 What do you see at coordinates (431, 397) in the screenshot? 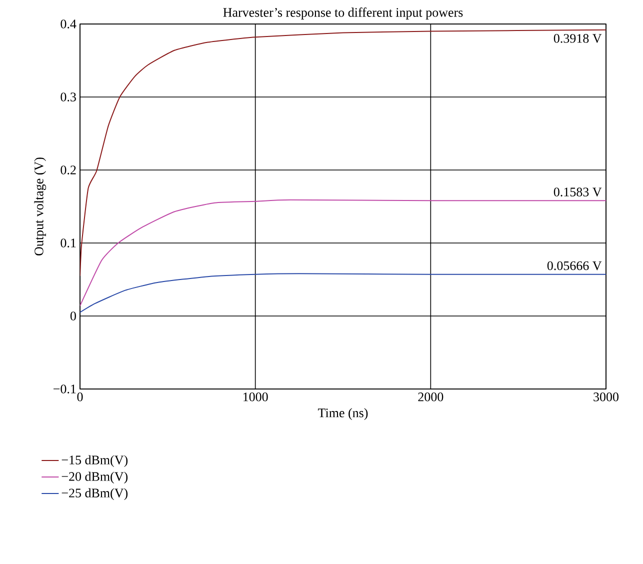
I see `x-tick-label: 2000` at bounding box center [431, 397].